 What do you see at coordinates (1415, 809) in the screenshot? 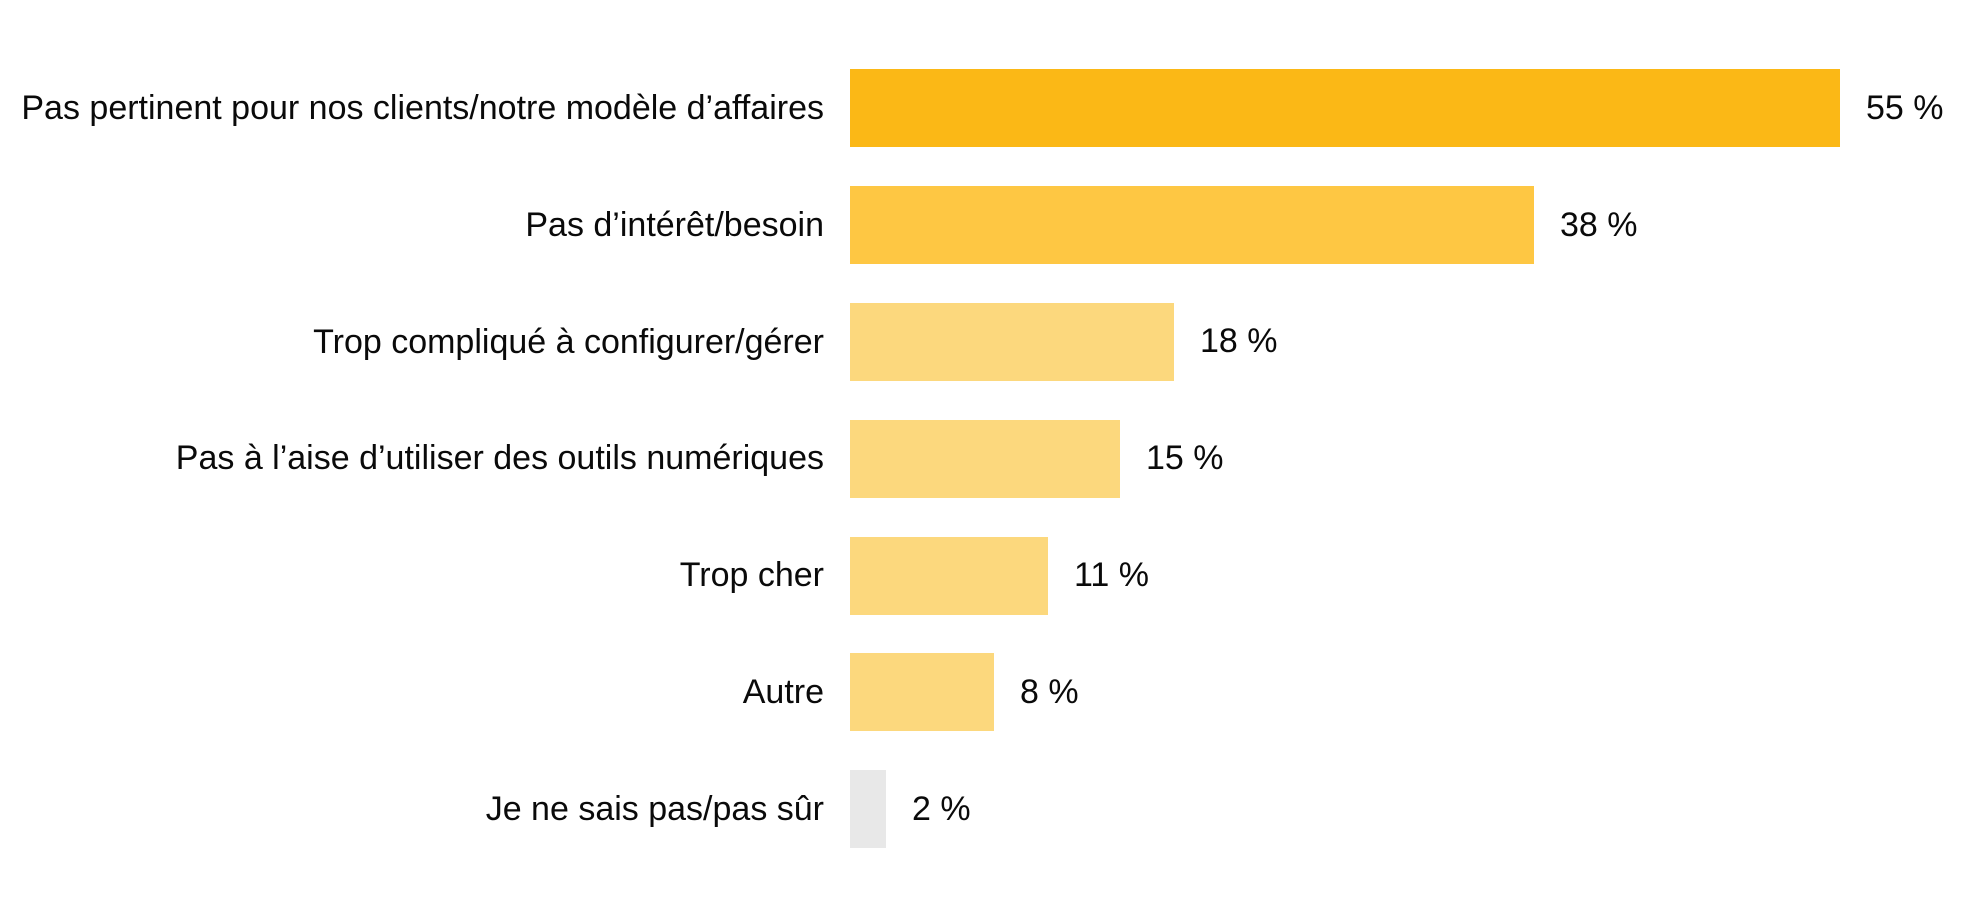
I see `bar-cell: 2 %` at bounding box center [1415, 809].